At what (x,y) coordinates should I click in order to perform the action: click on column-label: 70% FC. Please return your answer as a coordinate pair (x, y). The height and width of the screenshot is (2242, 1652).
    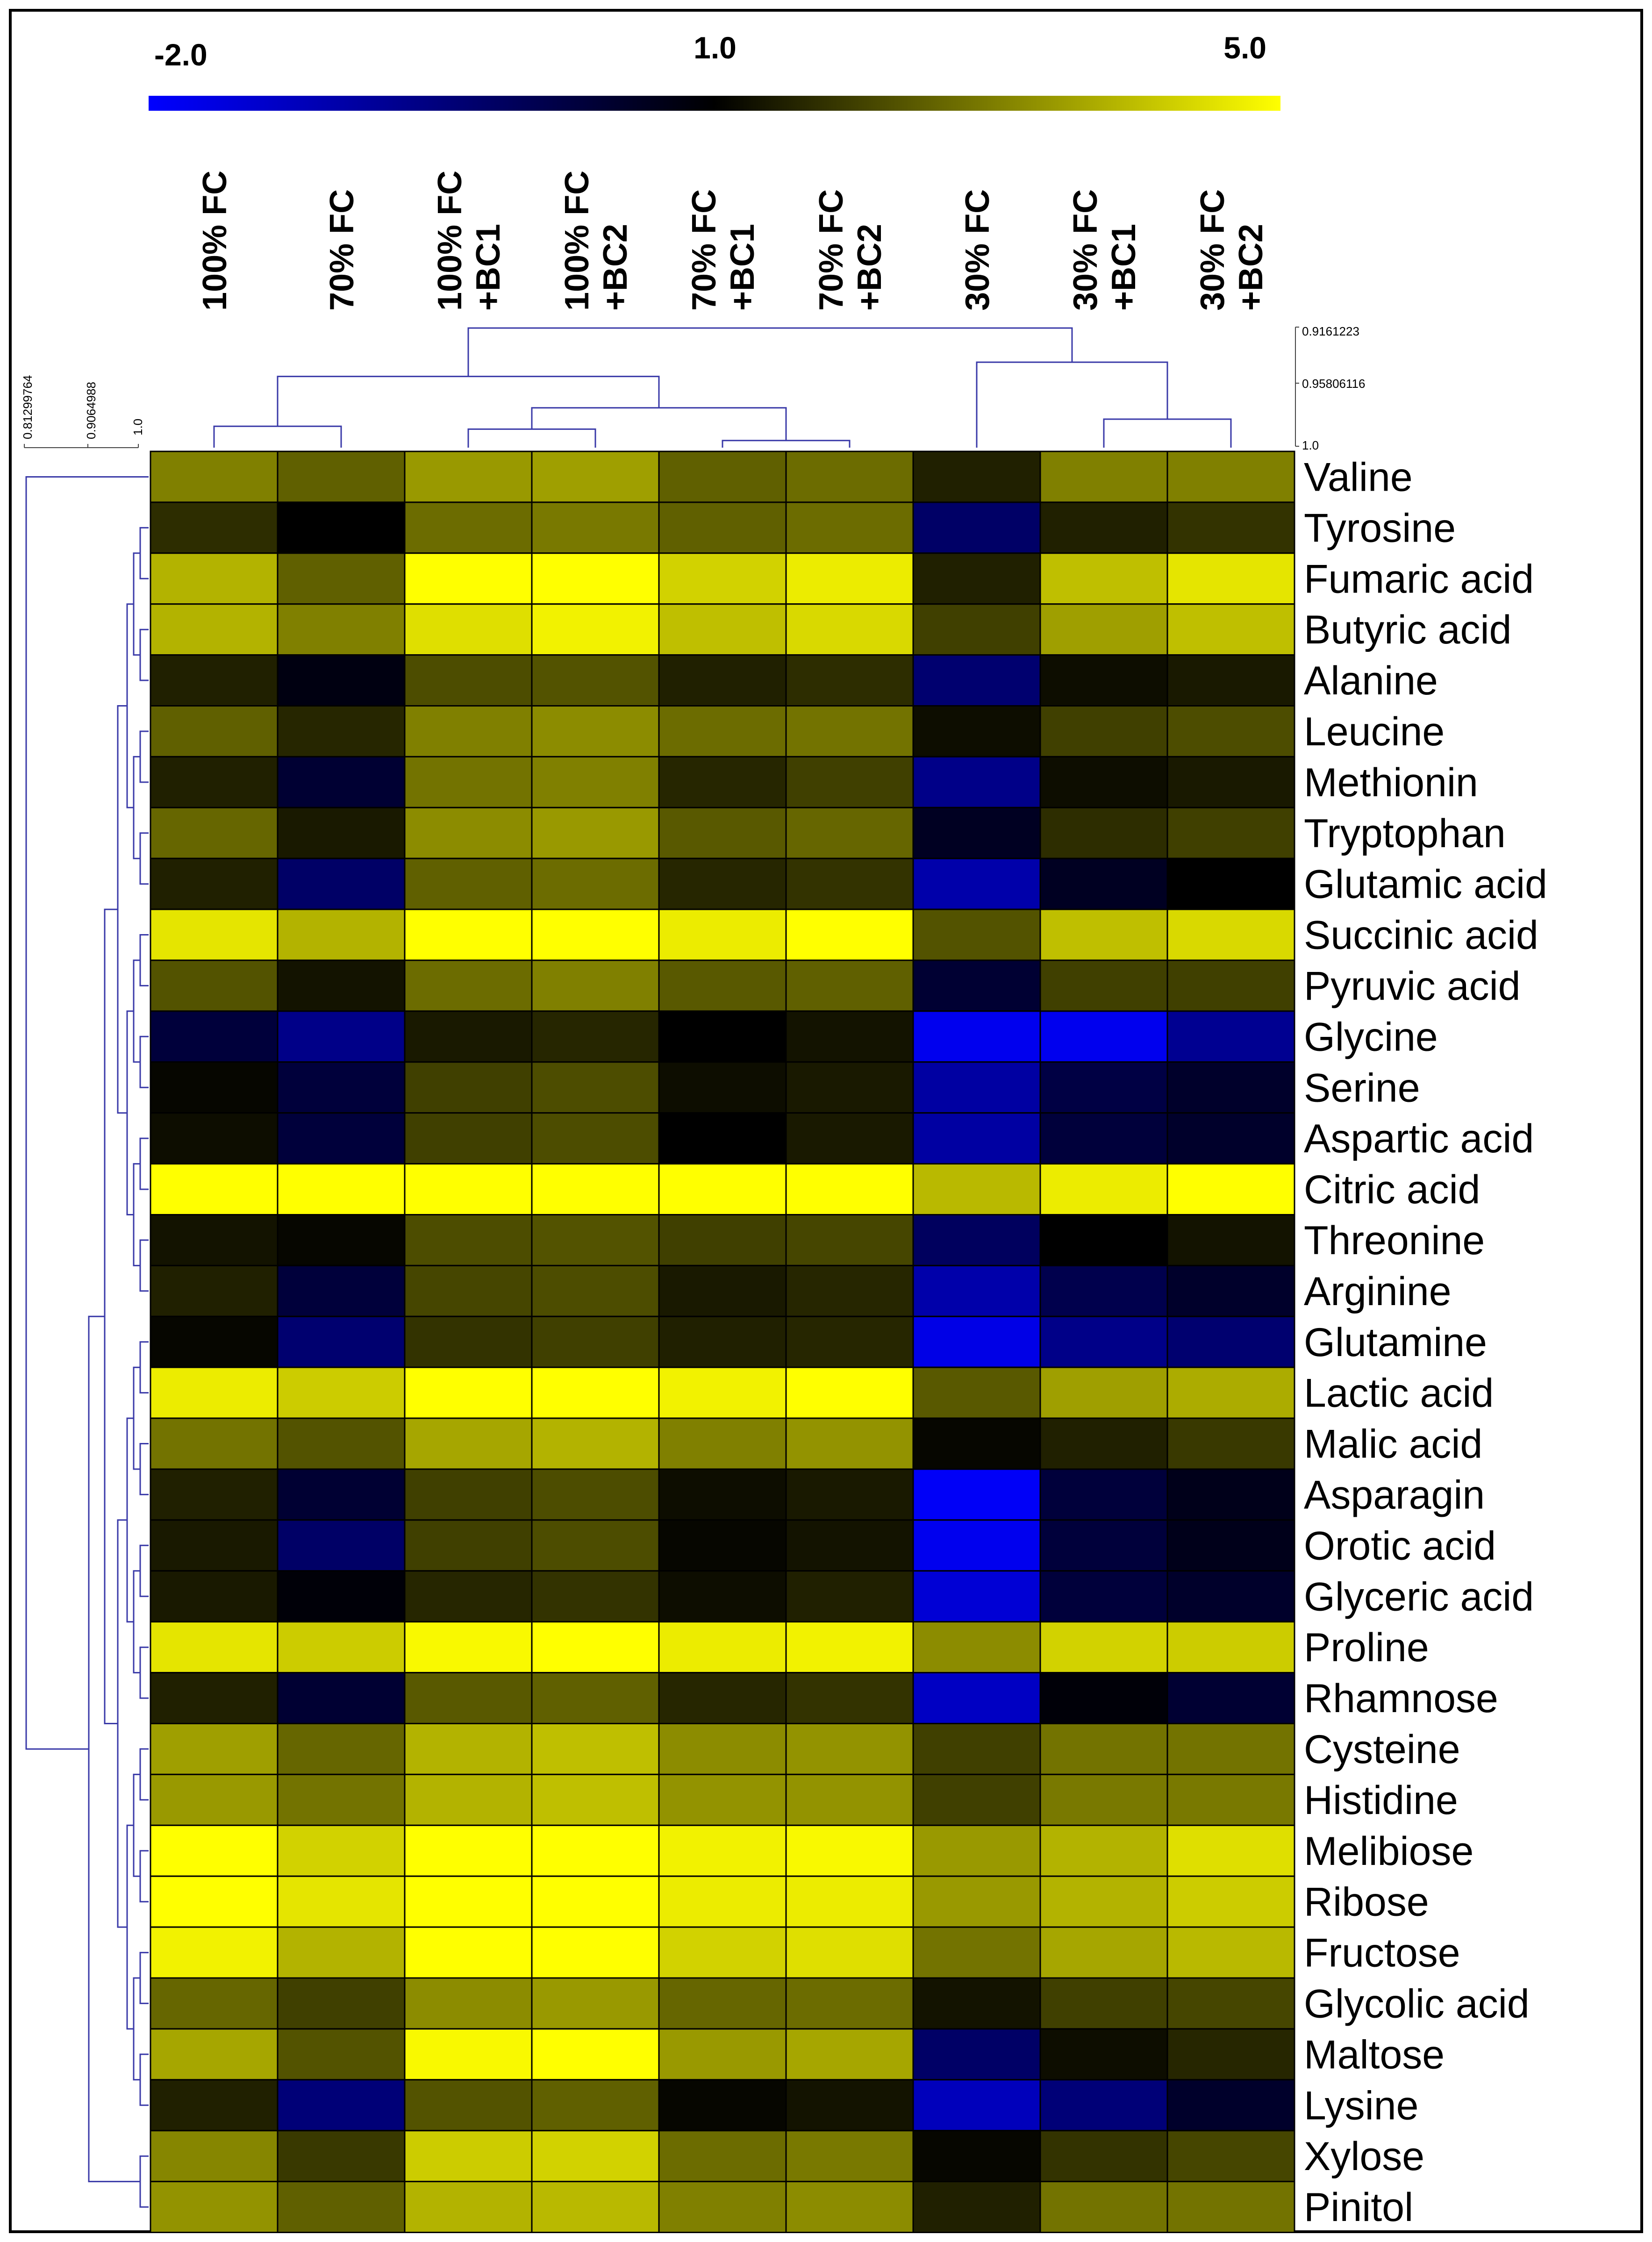
    Looking at the image, I should click on (342, 250).